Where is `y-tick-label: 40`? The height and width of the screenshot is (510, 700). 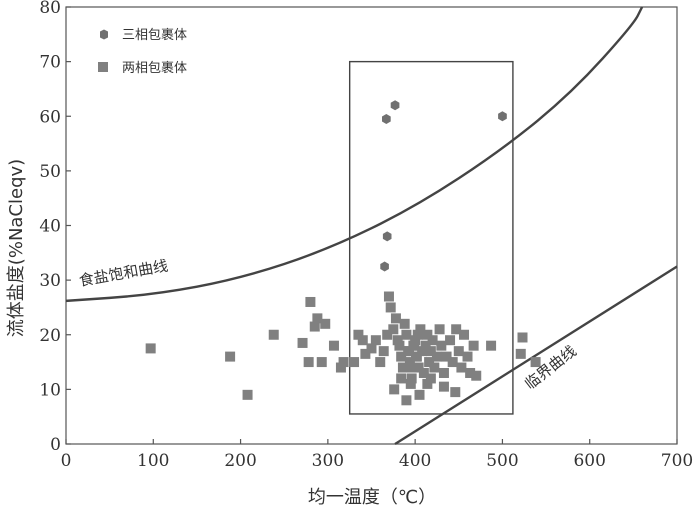 y-tick-label: 40 is located at coordinates (50, 227).